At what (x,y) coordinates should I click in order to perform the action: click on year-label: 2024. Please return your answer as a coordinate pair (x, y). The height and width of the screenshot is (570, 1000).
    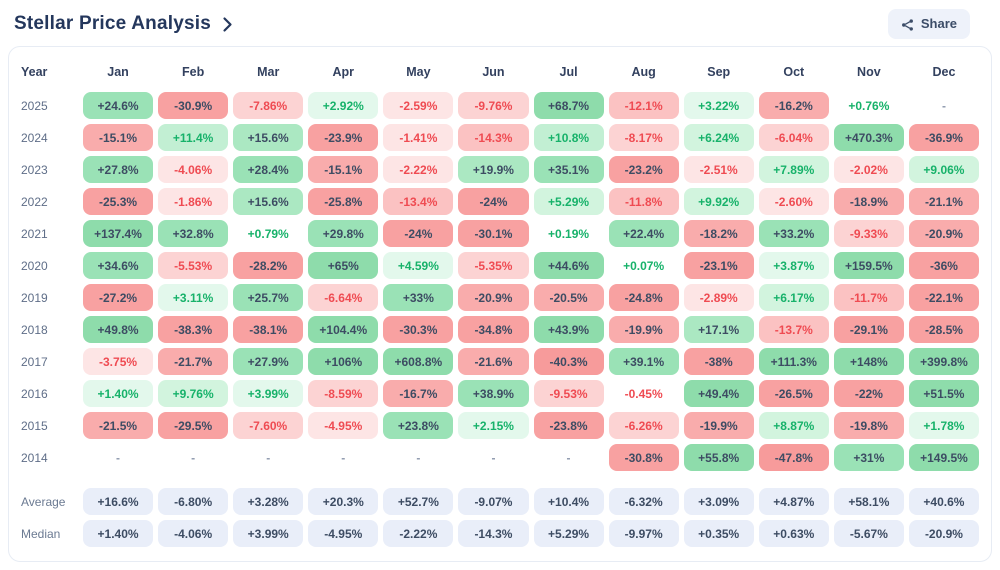
    Looking at the image, I should click on (34, 137).